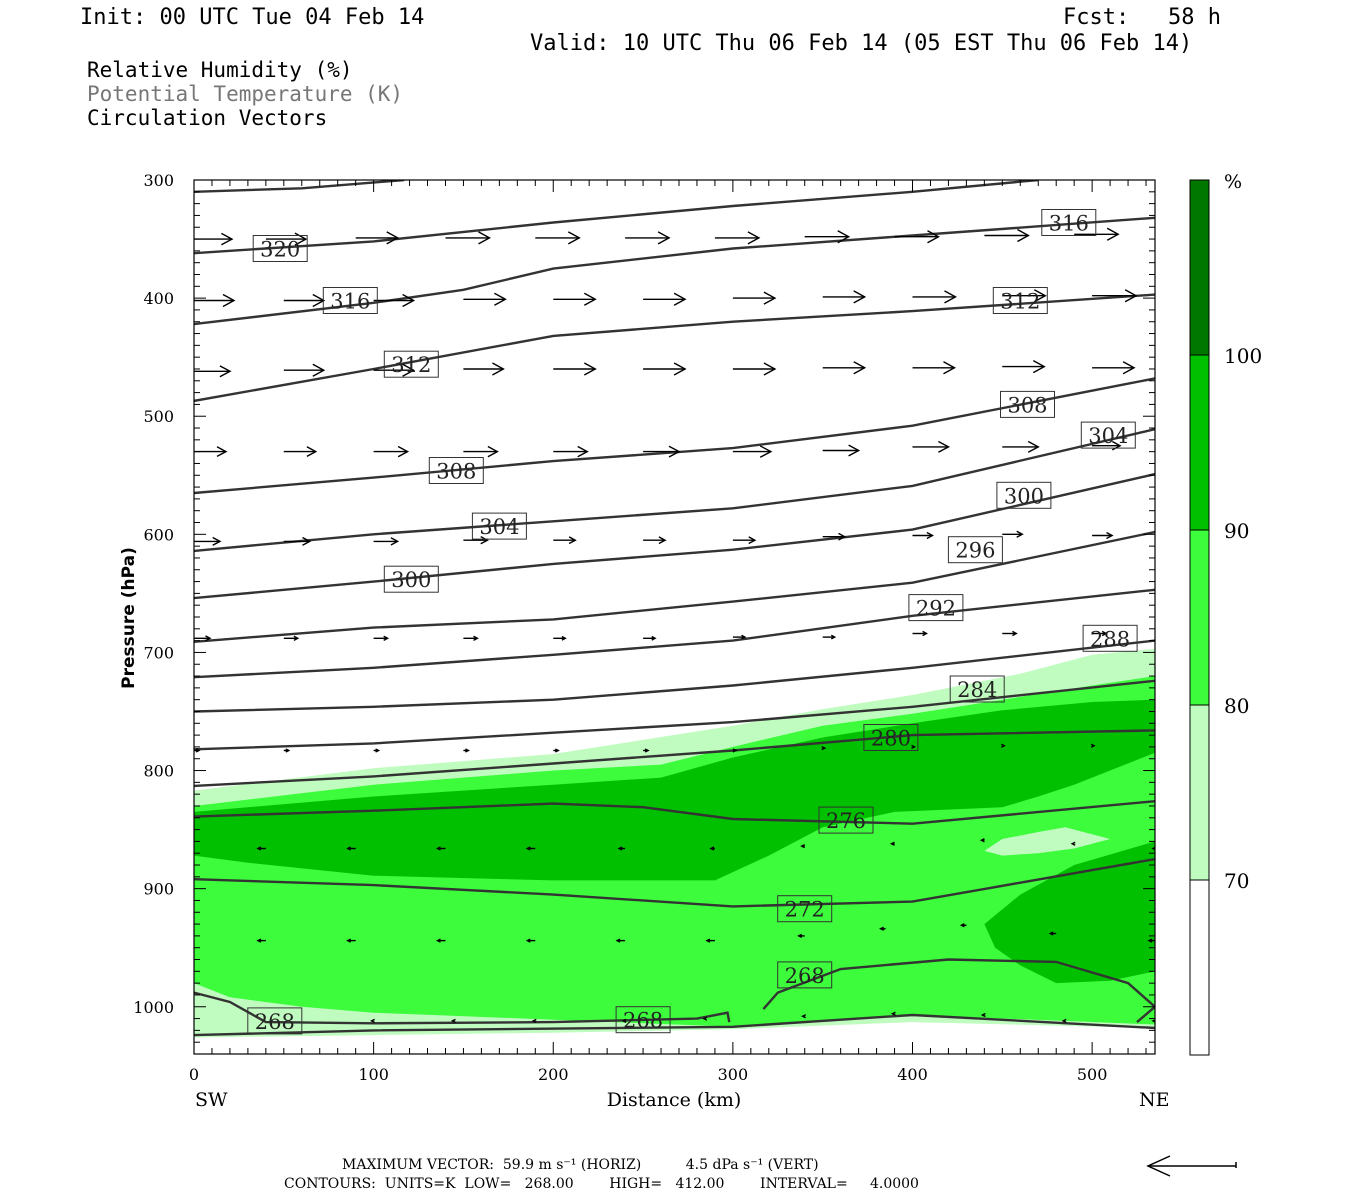  Describe the element at coordinates (245, 94) in the screenshot. I see `field-theta-title: Potential Temperature (K)` at that location.